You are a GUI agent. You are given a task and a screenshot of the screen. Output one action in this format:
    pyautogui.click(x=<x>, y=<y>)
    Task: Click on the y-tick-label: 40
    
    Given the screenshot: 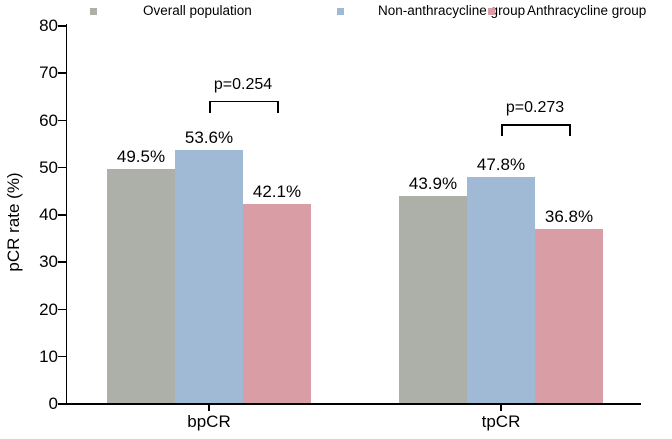 What is the action you would take?
    pyautogui.click(x=48, y=214)
    